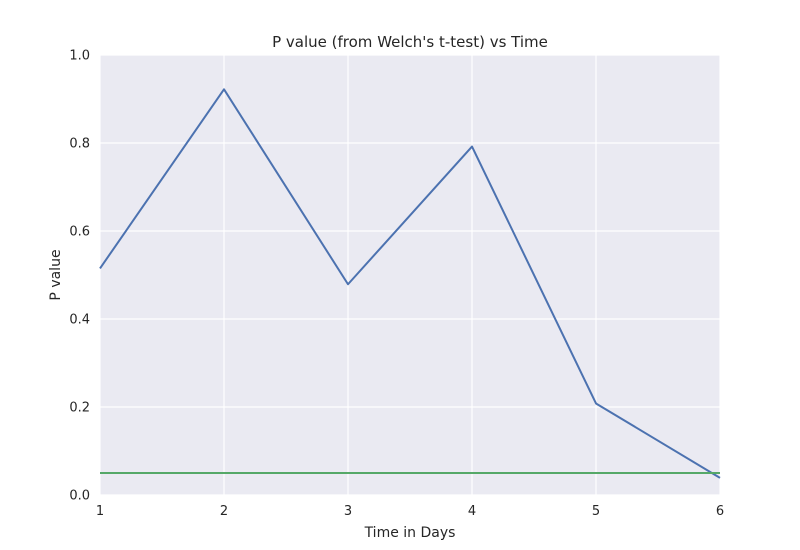  Describe the element at coordinates (79, 408) in the screenshot. I see `y-tick-label: 0.2` at that location.